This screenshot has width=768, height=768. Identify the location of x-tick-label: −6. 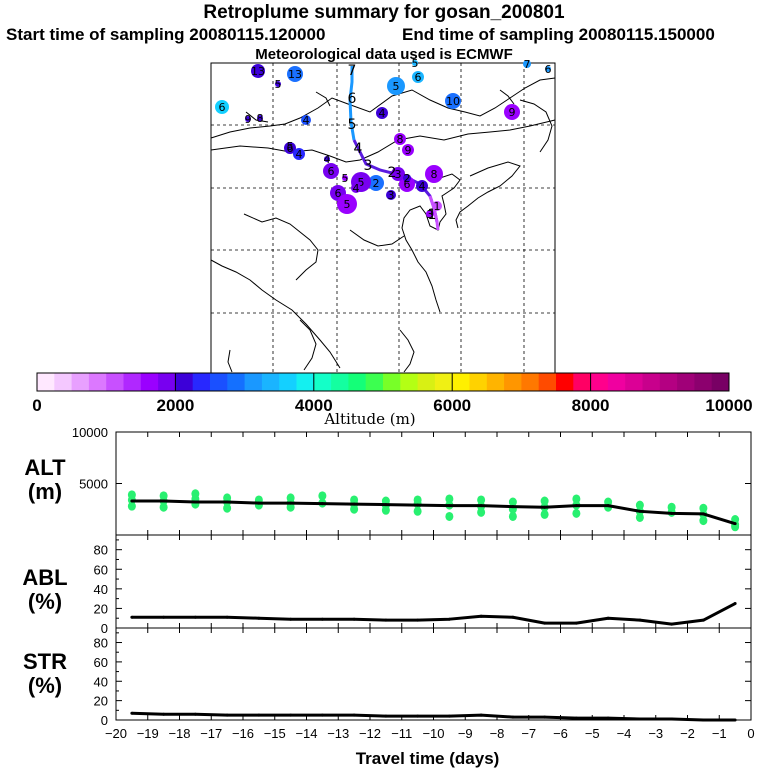
(560, 733).